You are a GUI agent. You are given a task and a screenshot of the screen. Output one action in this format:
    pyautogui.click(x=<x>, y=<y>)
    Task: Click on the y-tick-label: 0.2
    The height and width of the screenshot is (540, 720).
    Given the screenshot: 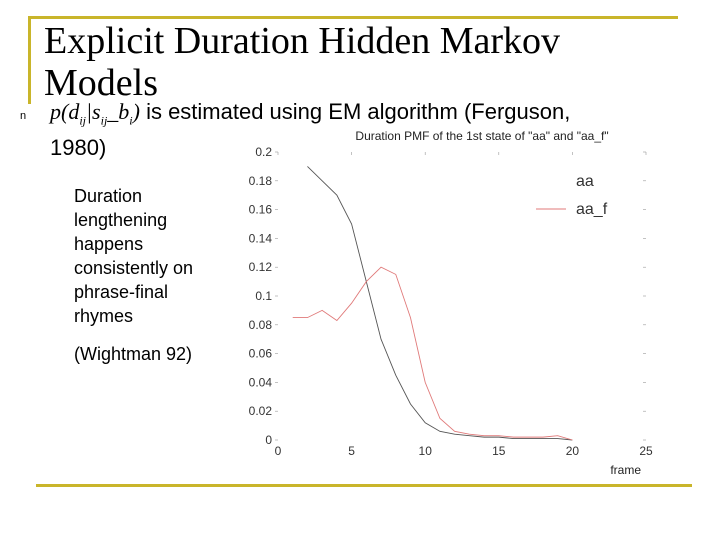 What is the action you would take?
    pyautogui.click(x=263, y=152)
    